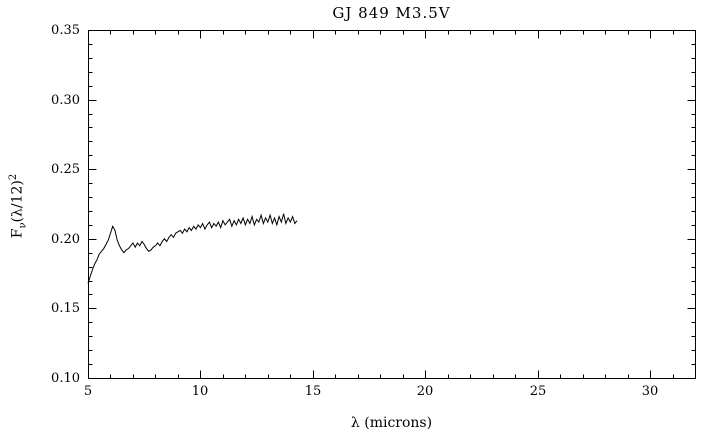 Image resolution: width=720 pixels, height=439 pixels. What do you see at coordinates (65, 378) in the screenshot?
I see `y-tick-label: 0.10` at bounding box center [65, 378].